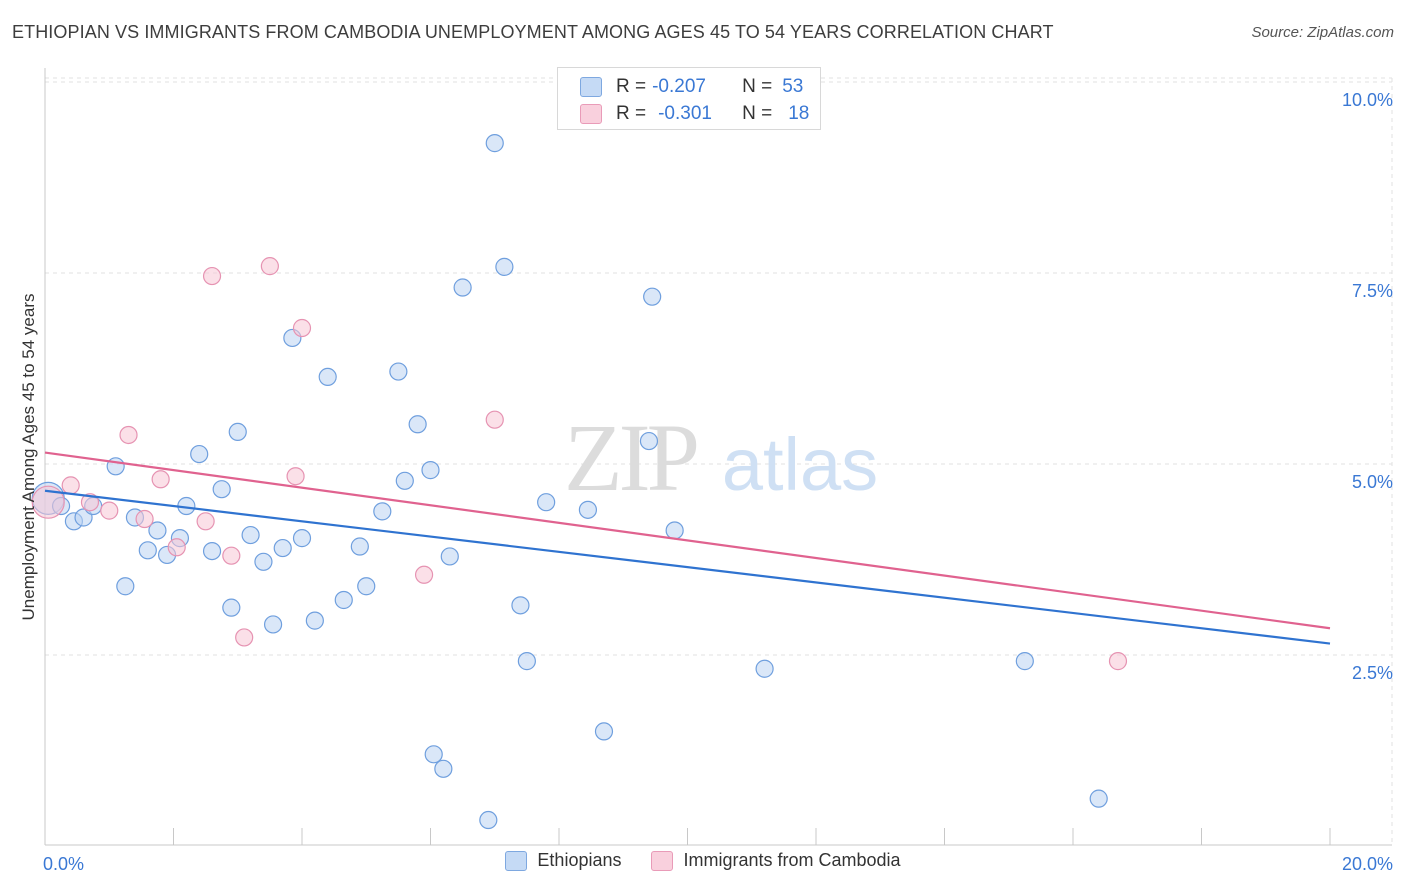  I want to click on watermark-atlas: atlas, so click(800, 464).